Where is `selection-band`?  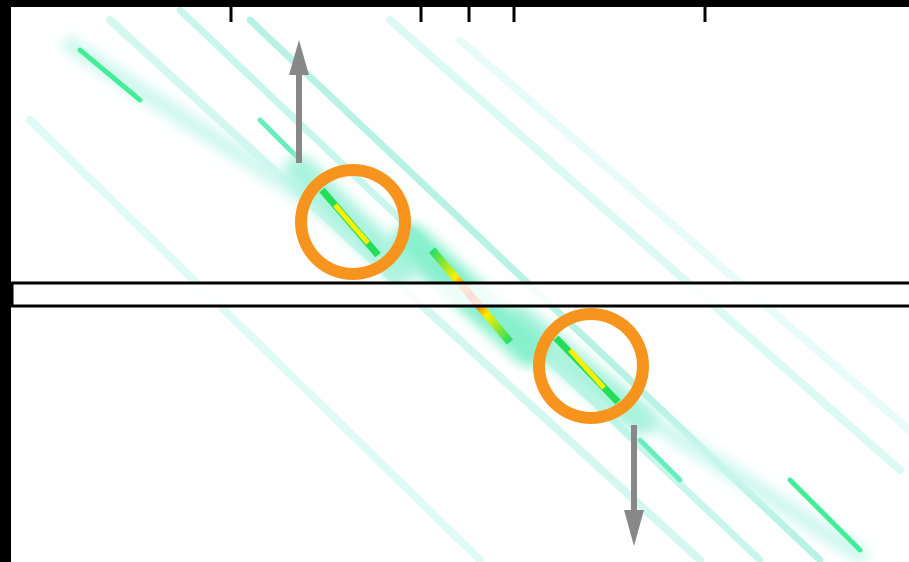
selection-band is located at coordinates (459, 294).